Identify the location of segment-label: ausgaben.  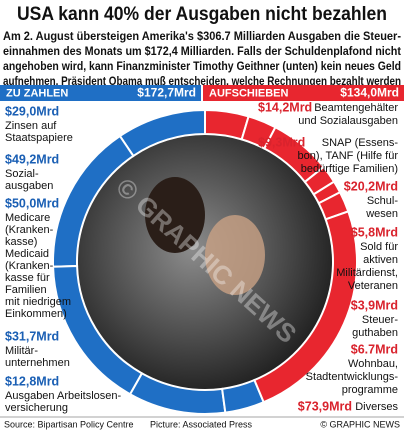
(29, 186).